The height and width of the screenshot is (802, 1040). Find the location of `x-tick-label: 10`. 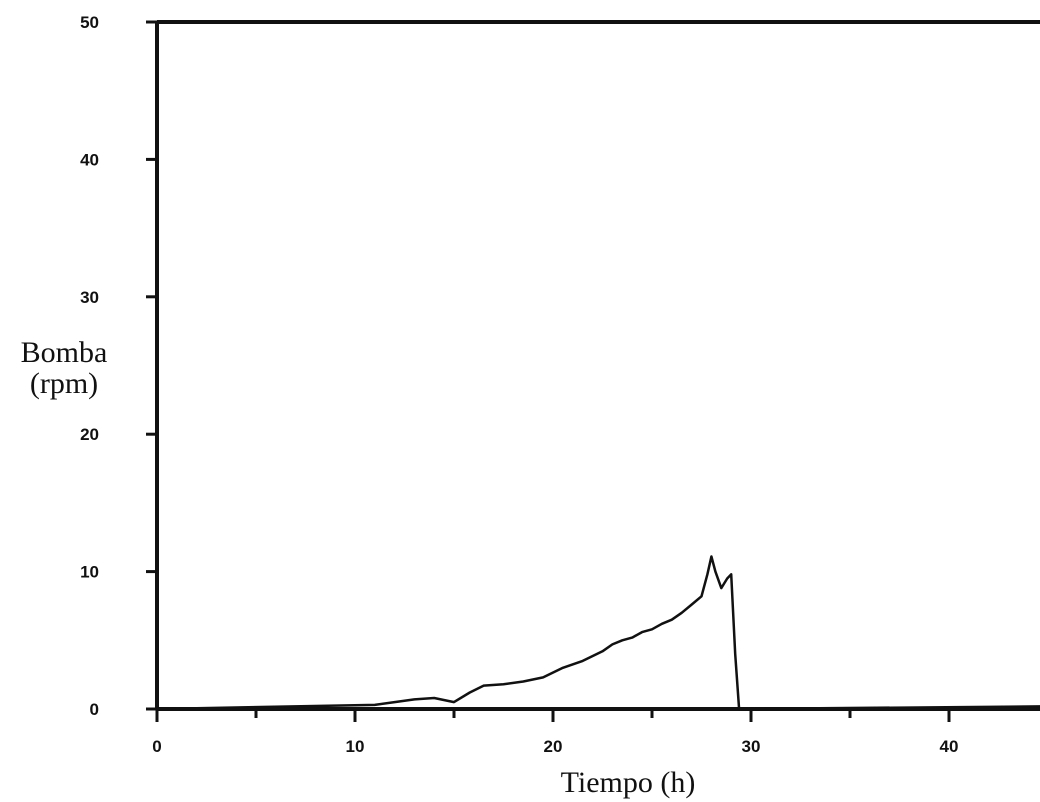

x-tick-label: 10 is located at coordinates (355, 746).